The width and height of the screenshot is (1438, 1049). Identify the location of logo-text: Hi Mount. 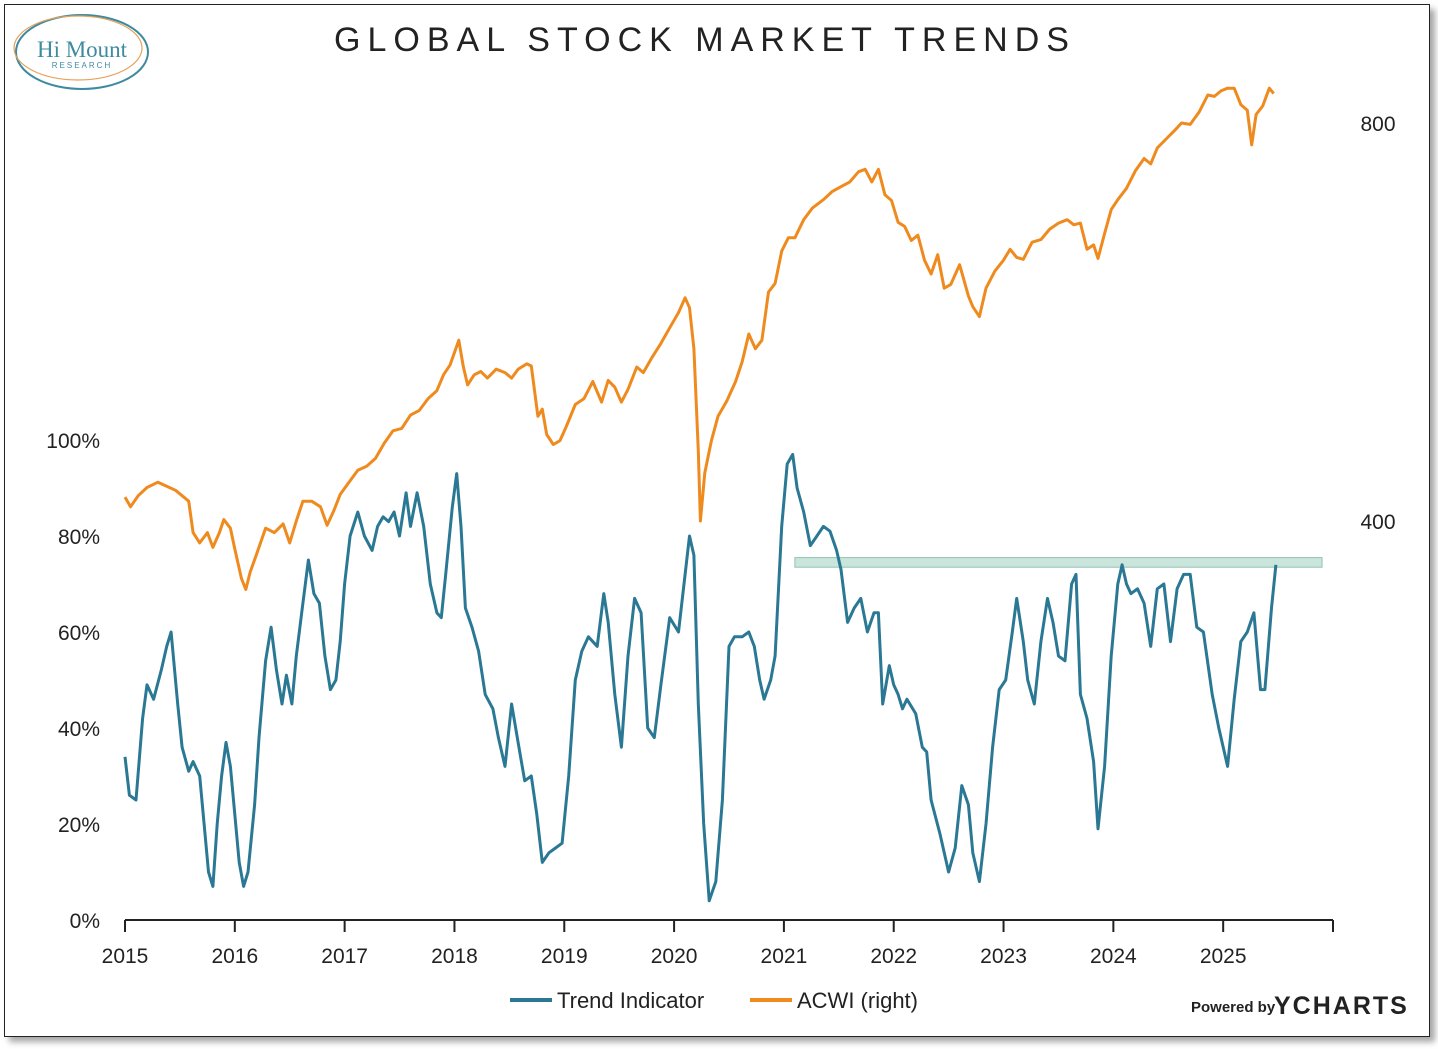
(82, 49).